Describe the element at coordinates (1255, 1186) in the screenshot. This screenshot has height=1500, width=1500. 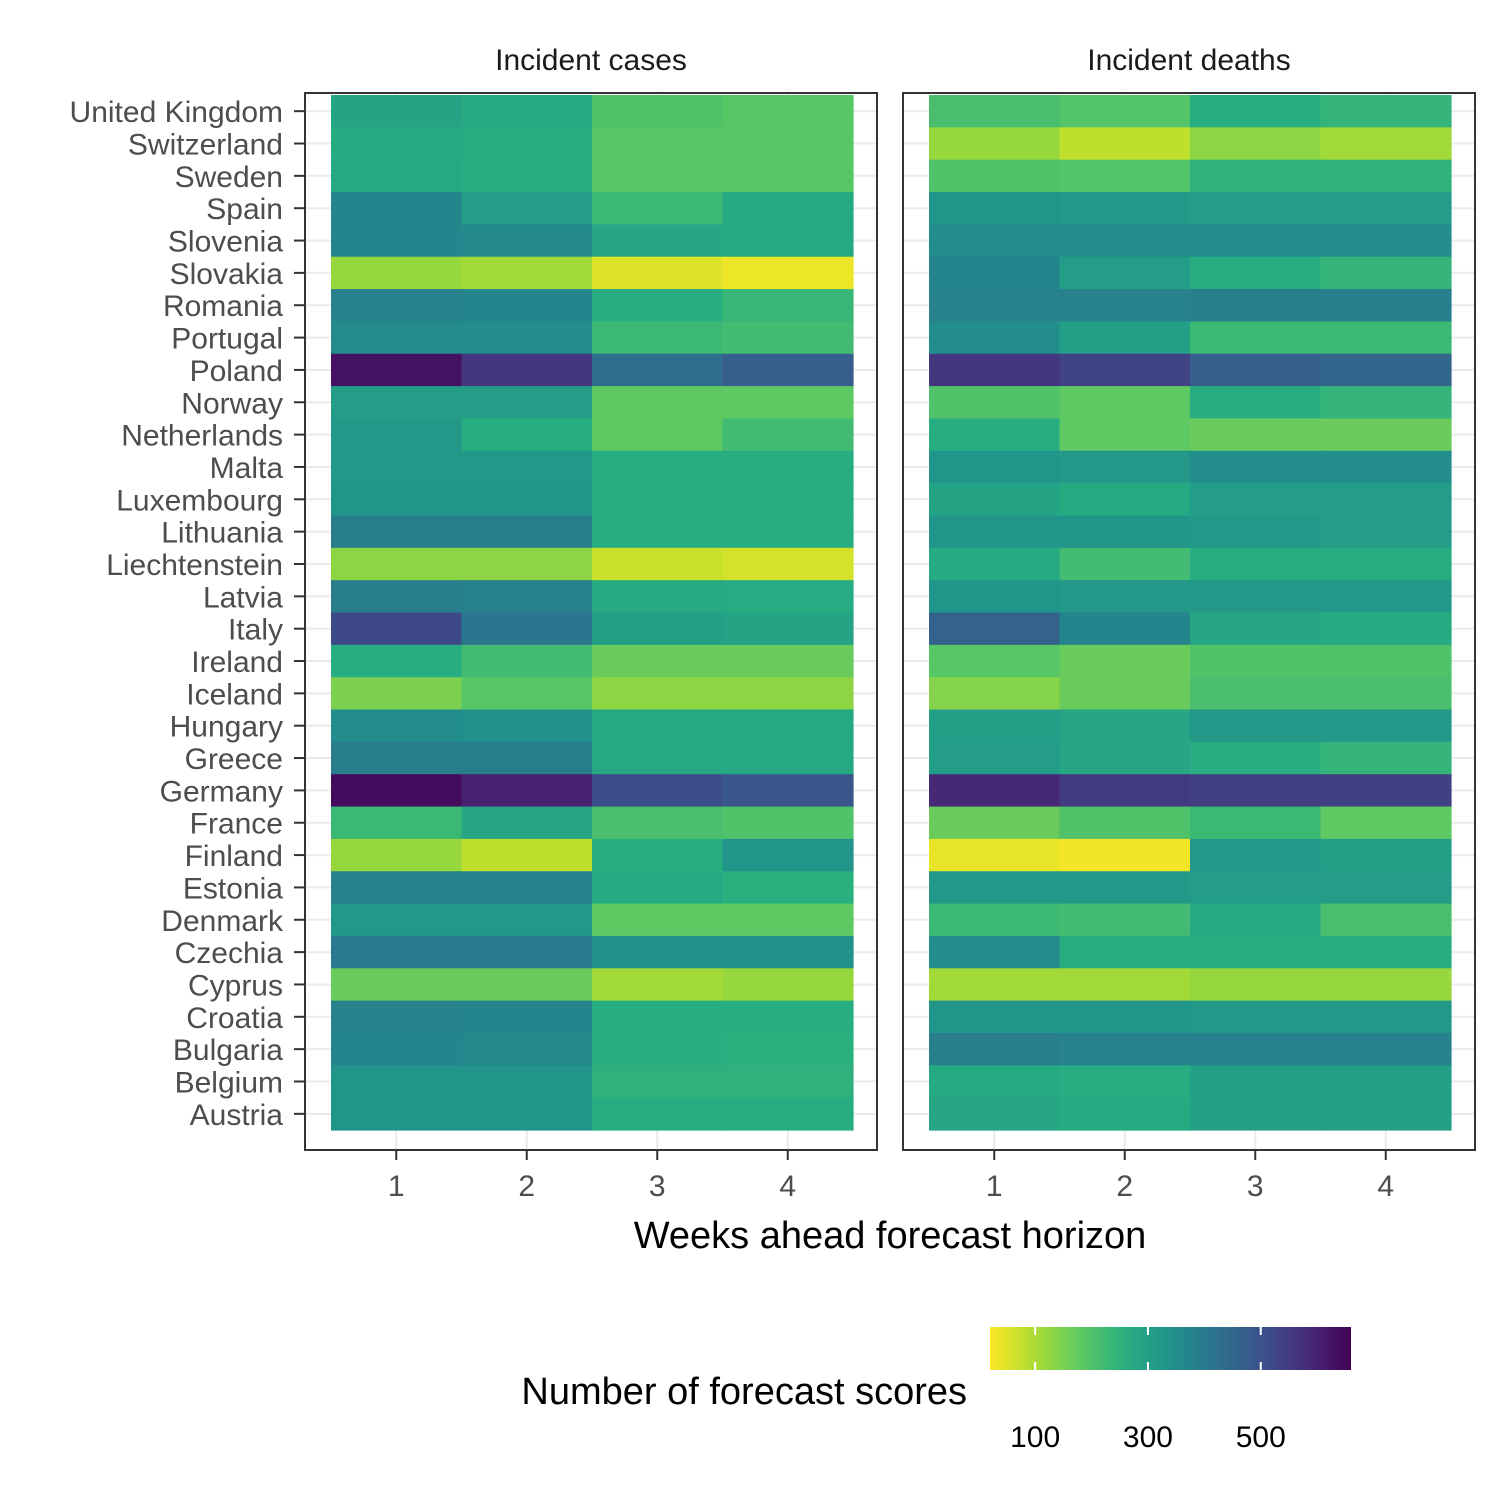
I see `x-tick-label: 3` at that location.